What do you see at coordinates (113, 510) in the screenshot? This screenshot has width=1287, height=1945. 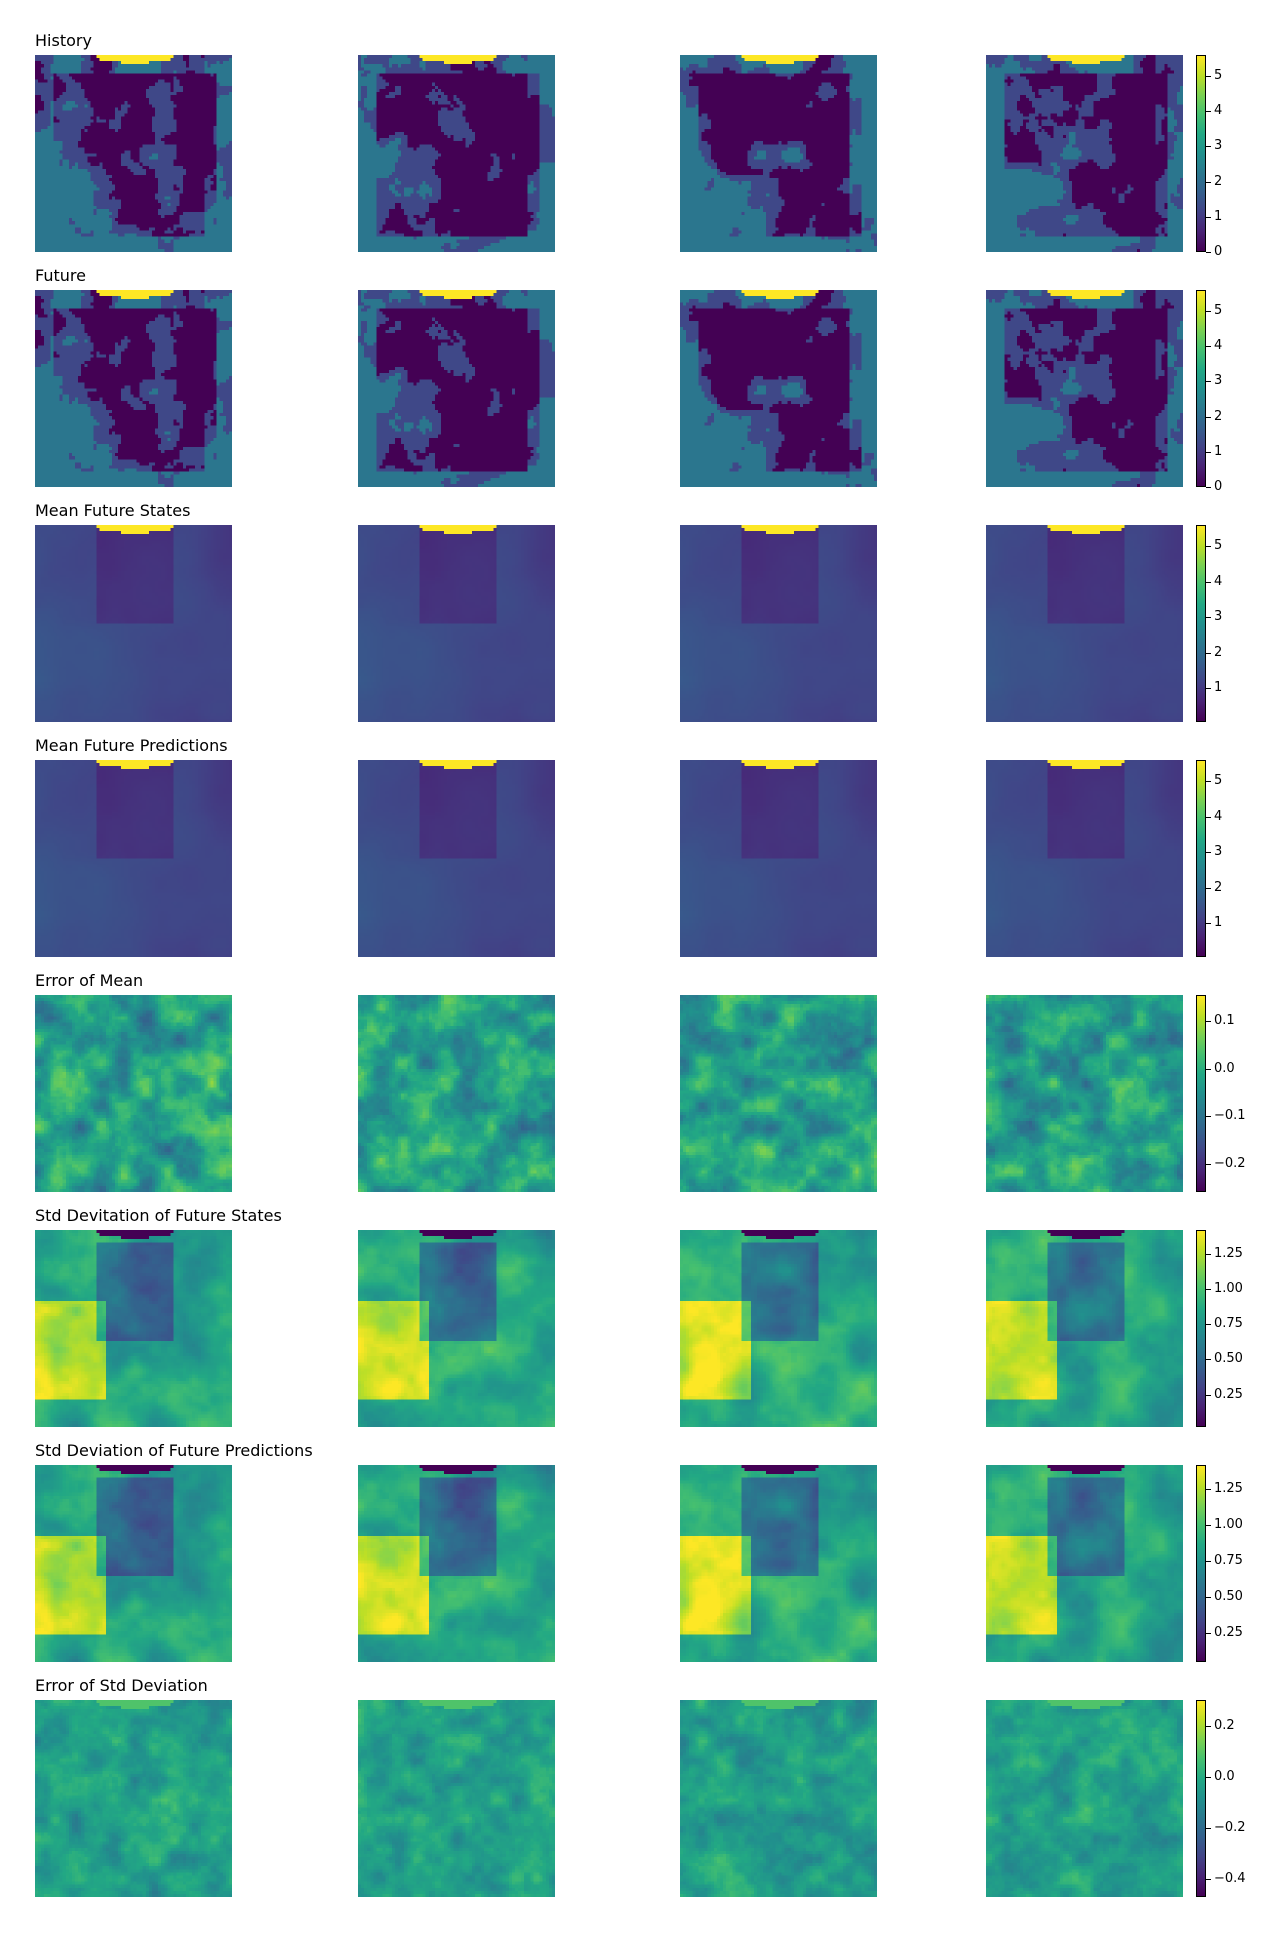 I see `row-title: Mean Future States` at bounding box center [113, 510].